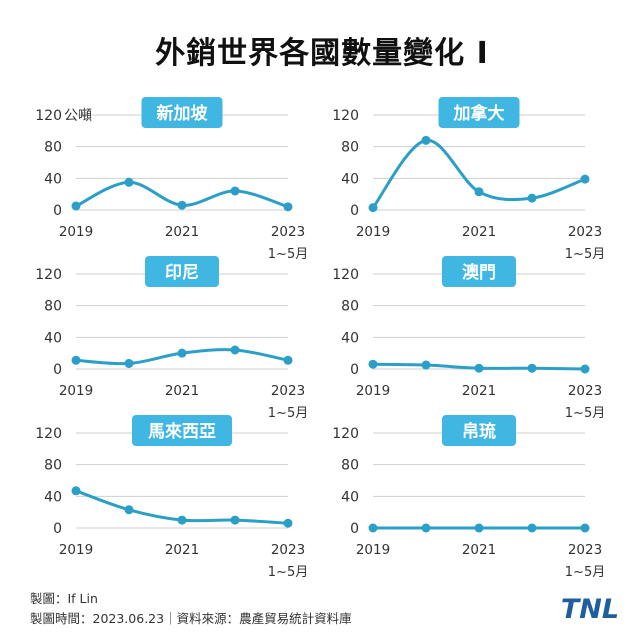 Image resolution: width=644 pixels, height=644 pixels. Describe the element at coordinates (57, 211) in the screenshot. I see `panel-1-y-tick-label: 0` at that location.